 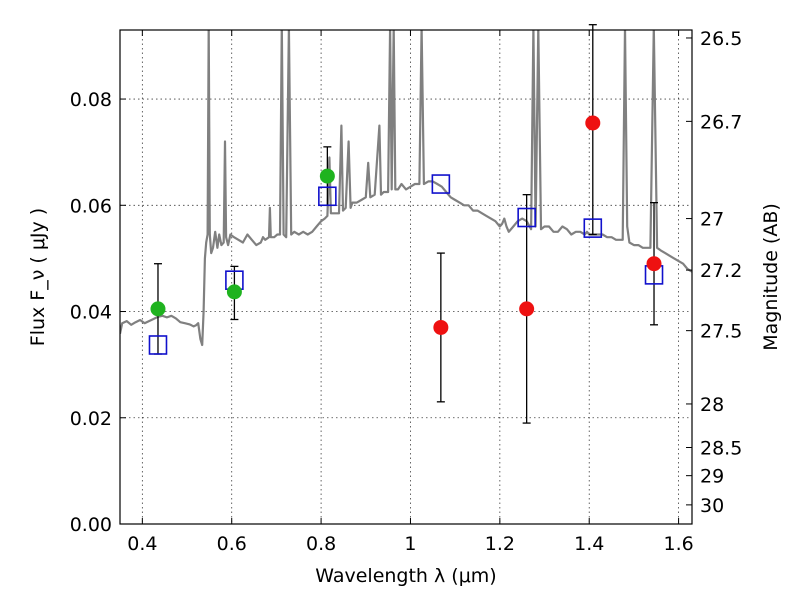 What do you see at coordinates (142, 544) in the screenshot?
I see `x-tick-label: 0.4` at bounding box center [142, 544].